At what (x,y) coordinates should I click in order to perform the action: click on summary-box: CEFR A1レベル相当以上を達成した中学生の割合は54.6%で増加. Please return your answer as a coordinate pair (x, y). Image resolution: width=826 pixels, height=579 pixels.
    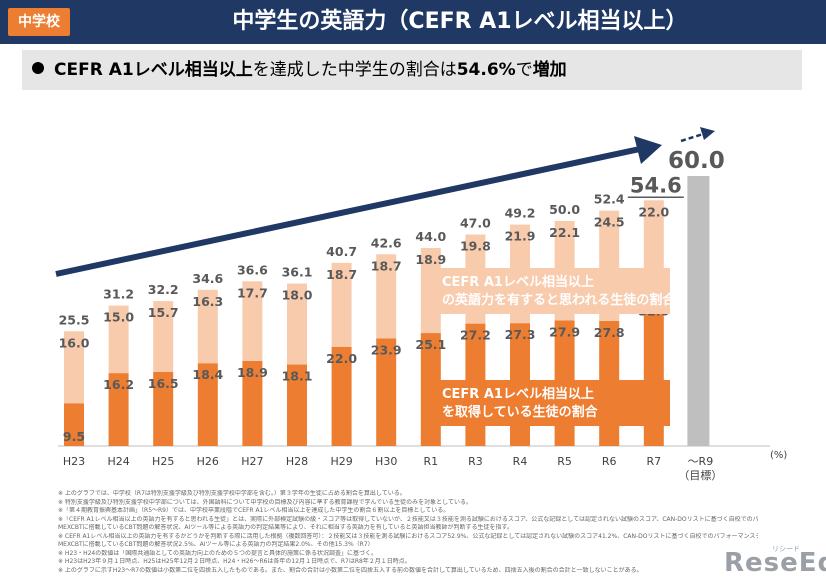
    Looking at the image, I should click on (412, 70).